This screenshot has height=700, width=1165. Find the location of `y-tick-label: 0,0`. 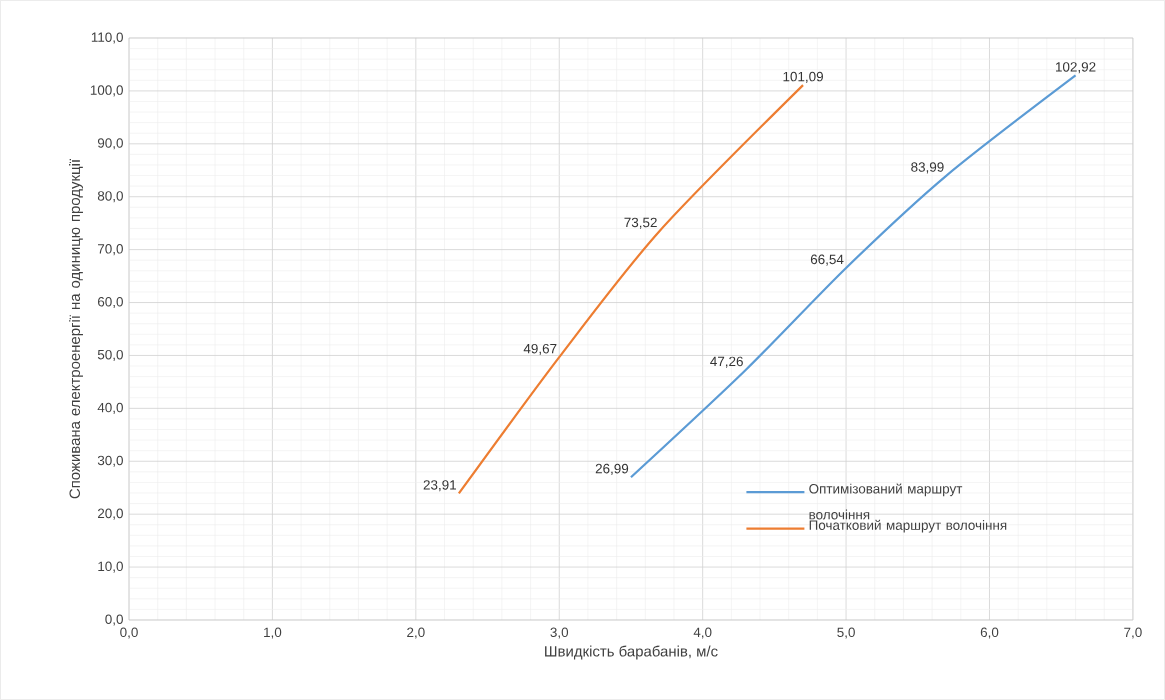

y-tick-label: 0,0 is located at coordinates (114, 620).